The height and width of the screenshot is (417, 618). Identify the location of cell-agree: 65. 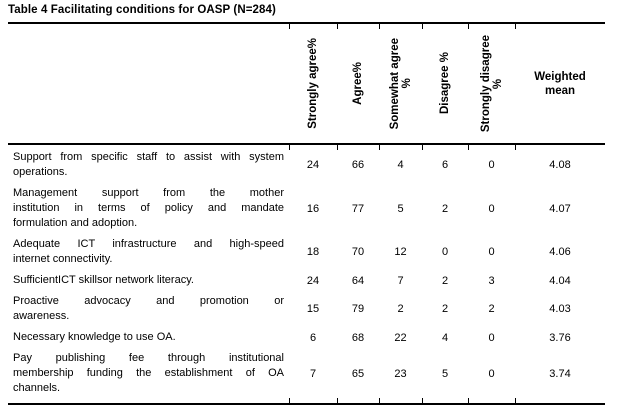
(358, 373).